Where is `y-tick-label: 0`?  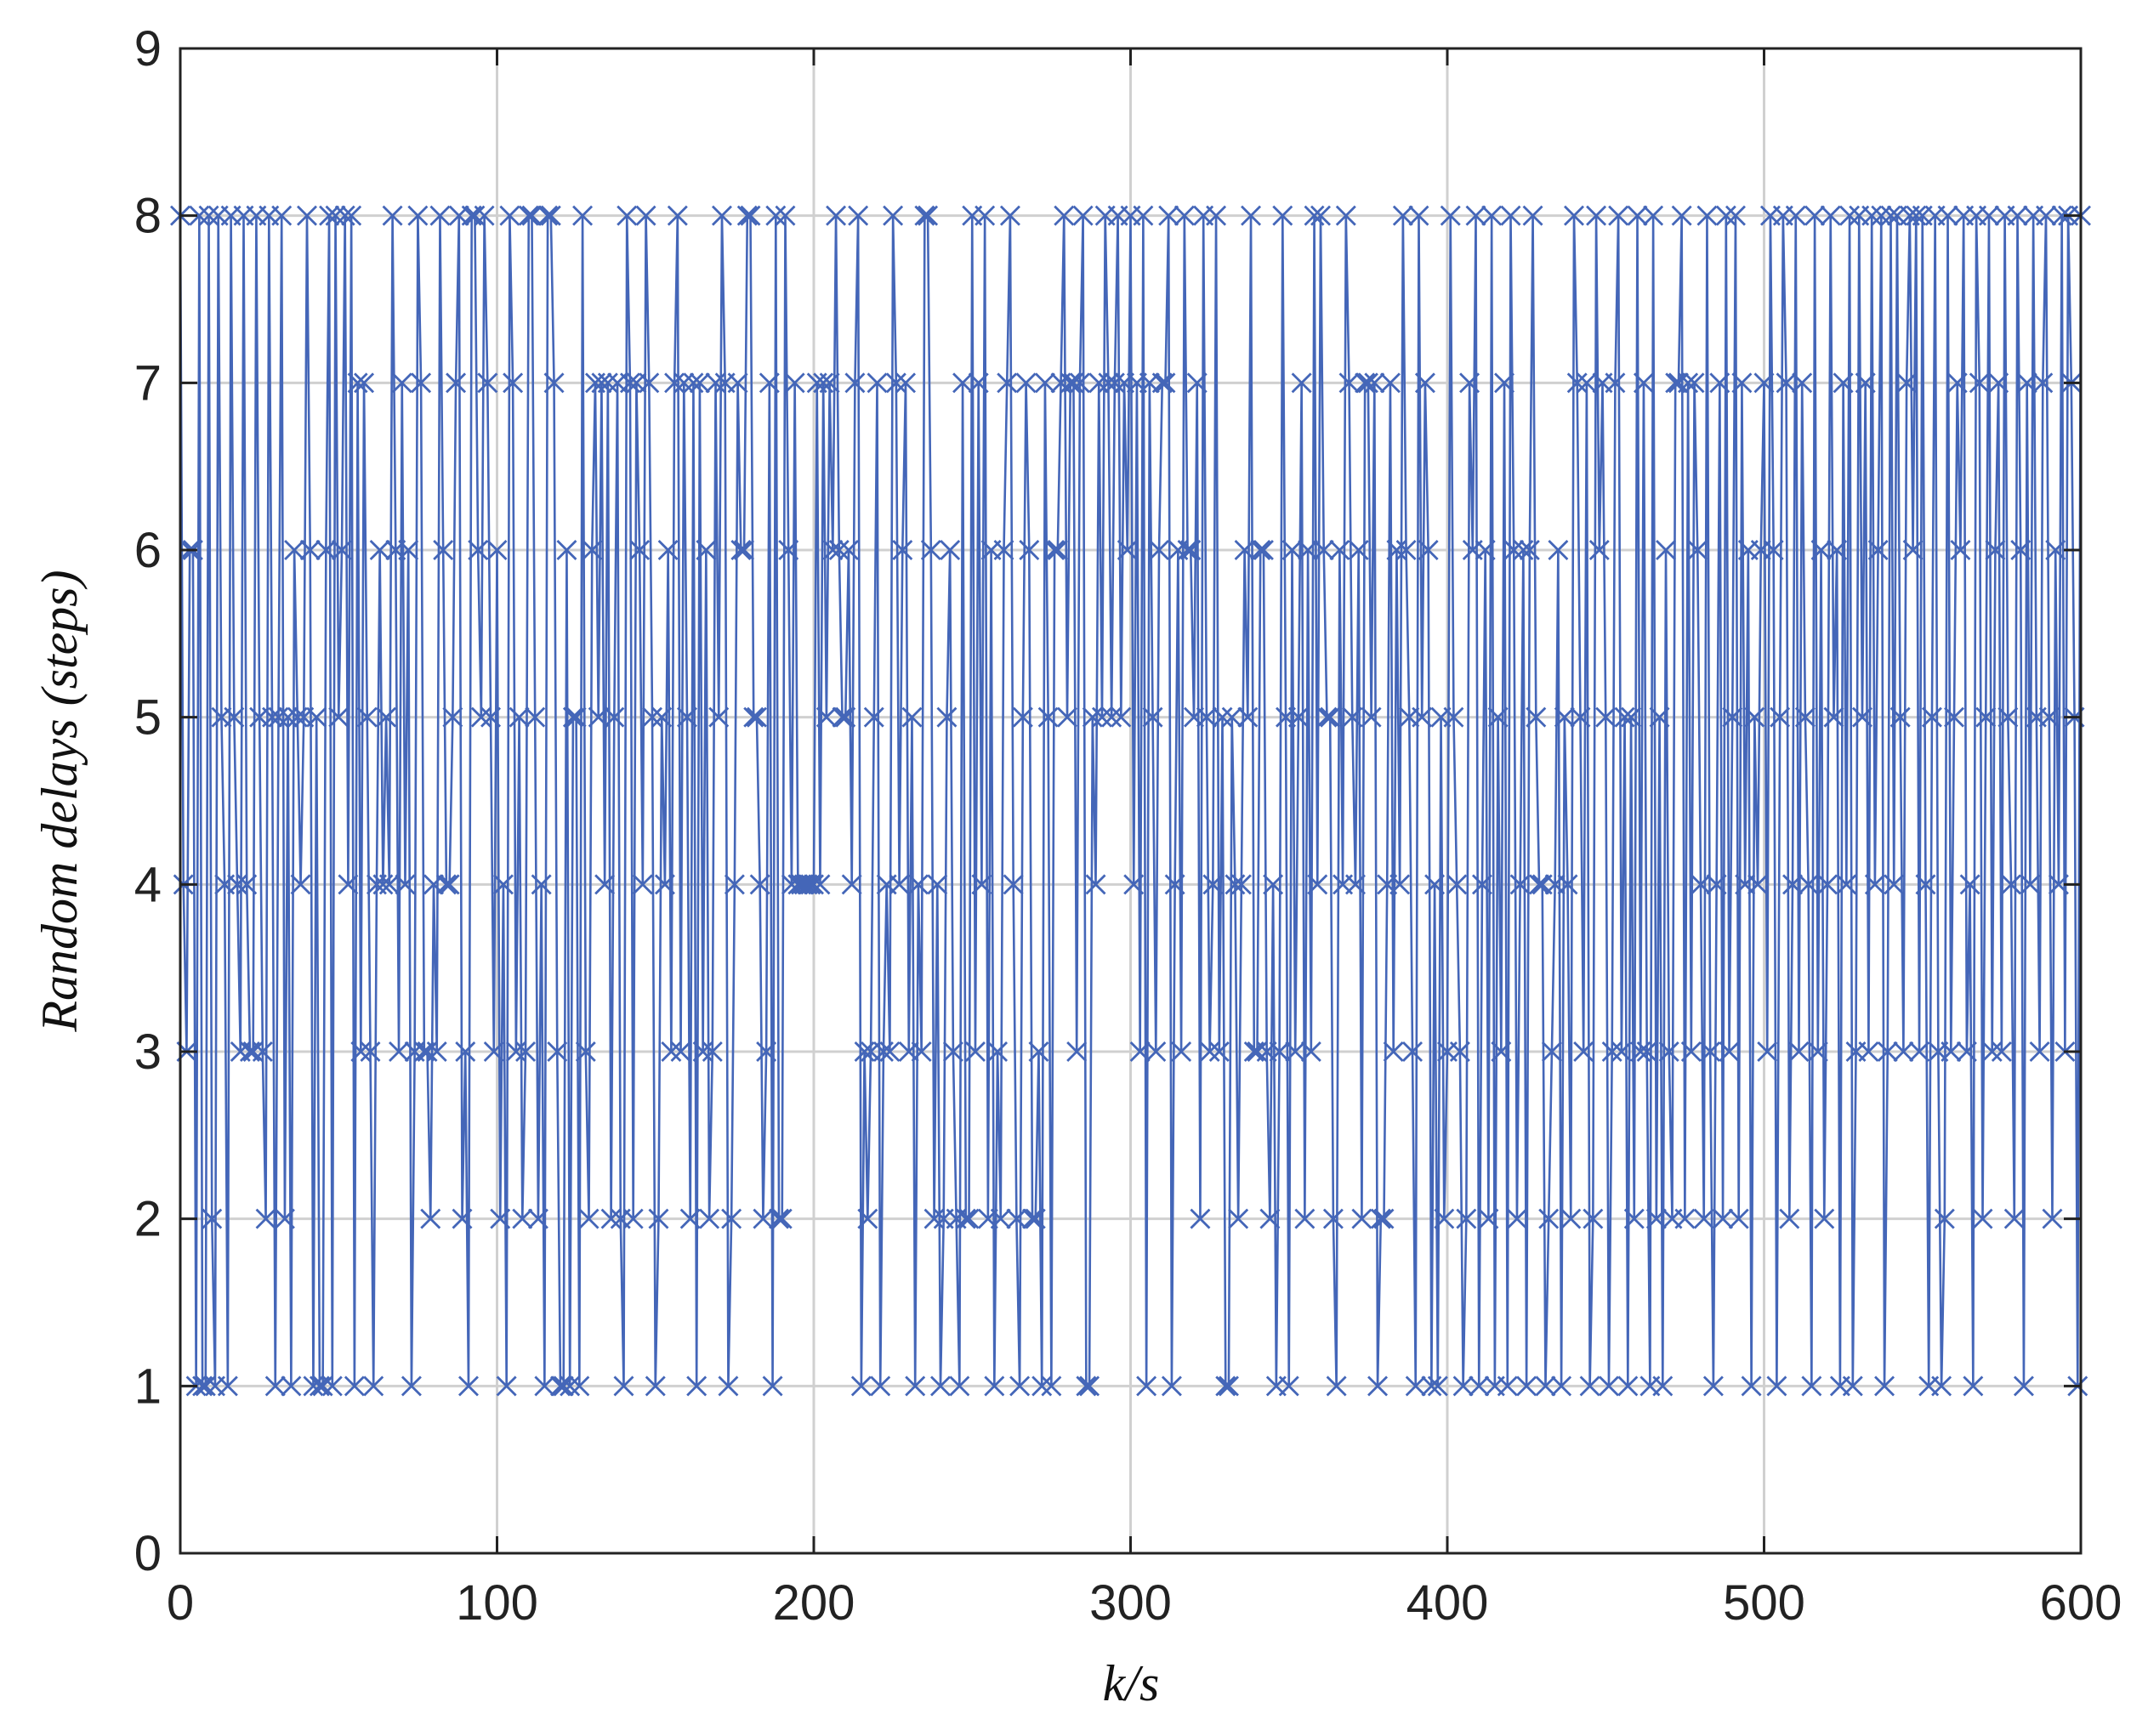 y-tick-label: 0 is located at coordinates (148, 1554).